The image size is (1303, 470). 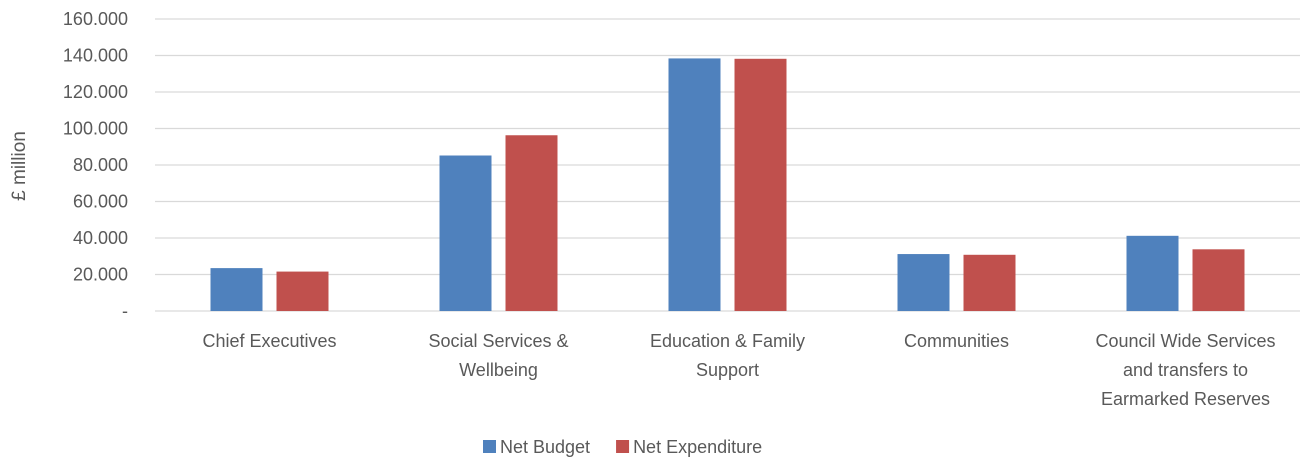 What do you see at coordinates (727, 370) in the screenshot?
I see `x-category-label: Support` at bounding box center [727, 370].